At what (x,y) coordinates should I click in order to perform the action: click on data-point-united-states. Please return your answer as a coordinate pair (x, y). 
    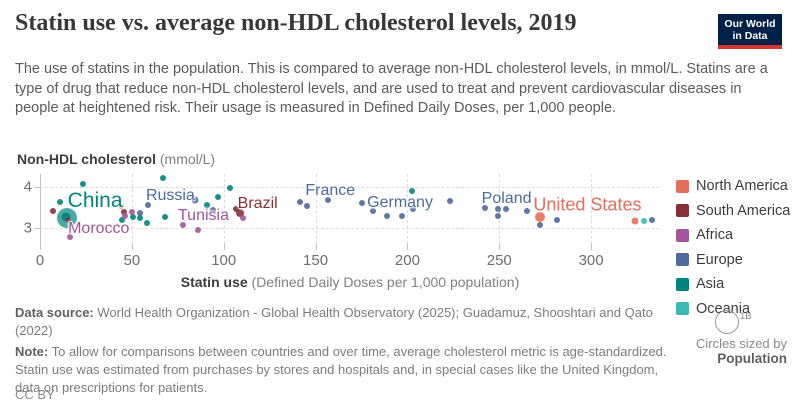
    Looking at the image, I should click on (540, 216).